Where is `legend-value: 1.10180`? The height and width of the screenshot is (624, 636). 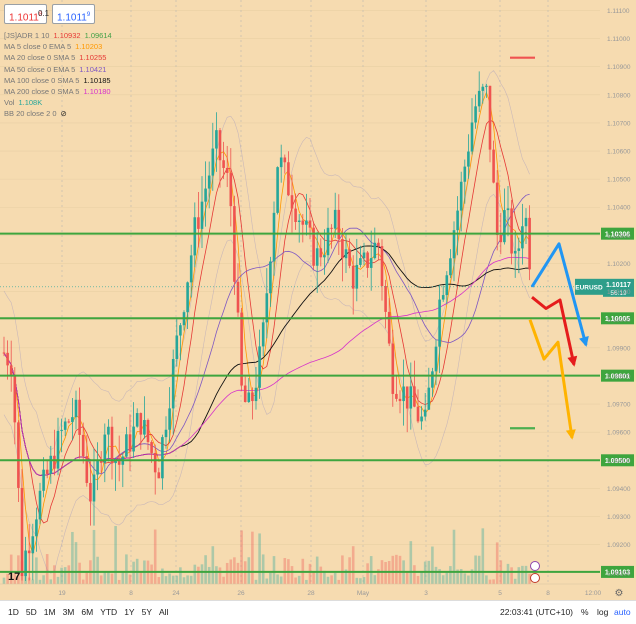 legend-value: 1.10180 is located at coordinates (97, 92).